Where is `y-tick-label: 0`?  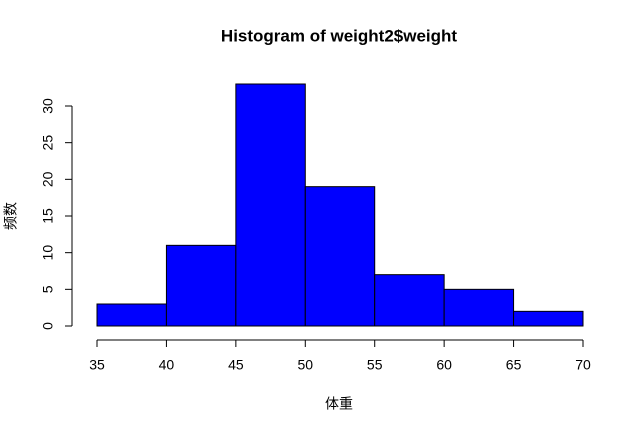 y-tick-label: 0 is located at coordinates (48, 326).